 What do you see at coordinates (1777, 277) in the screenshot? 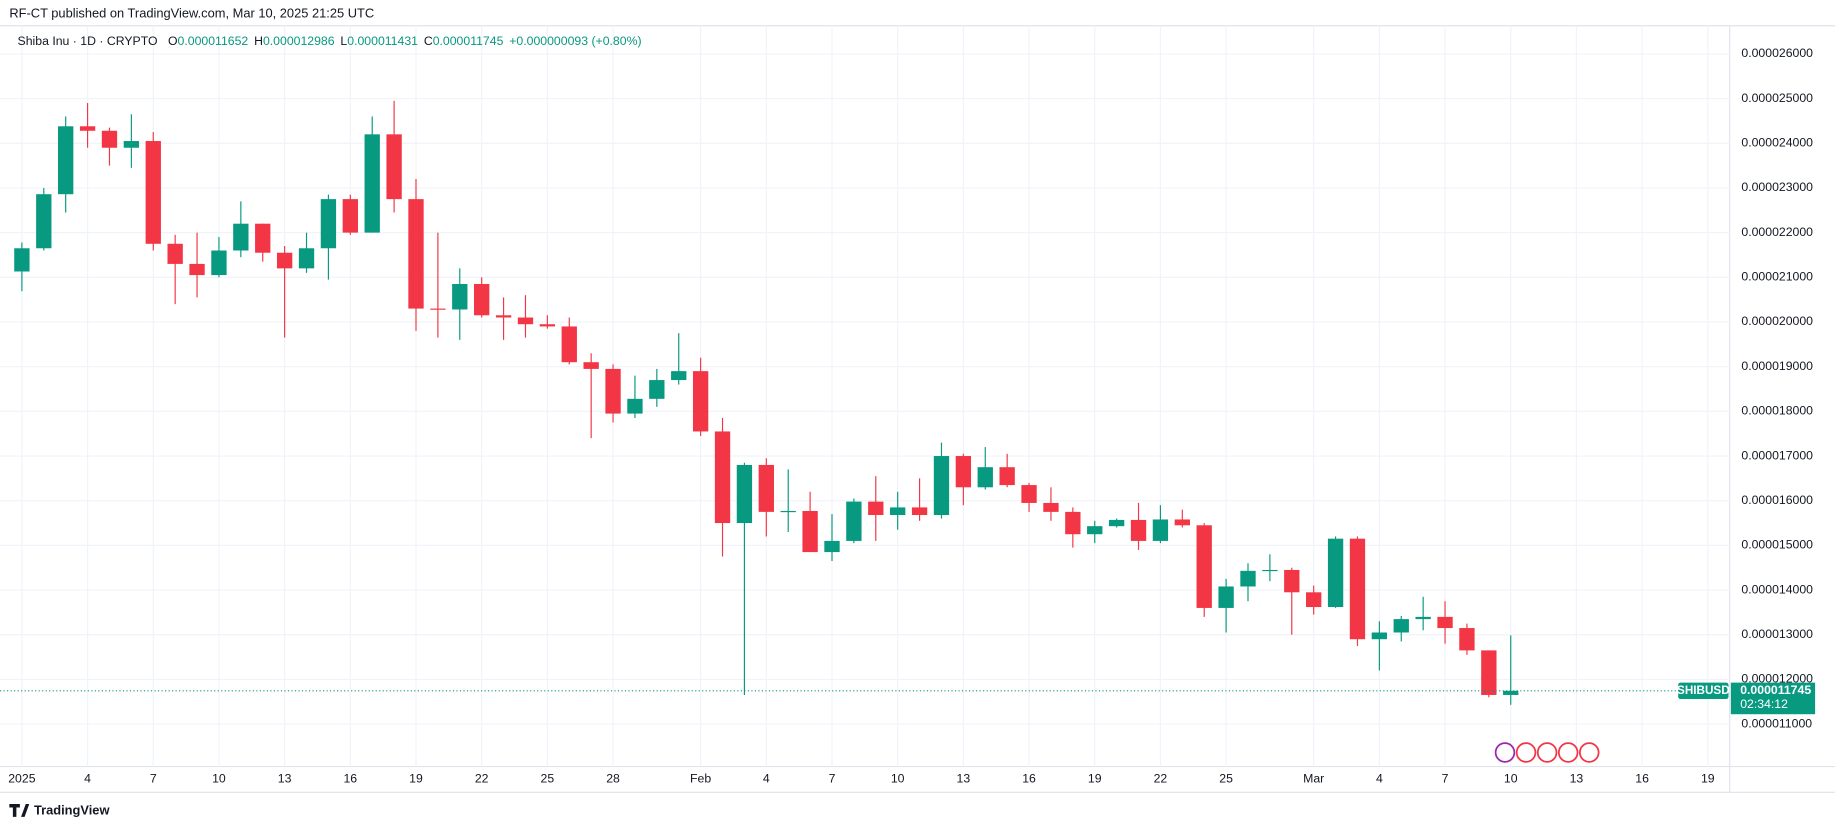
I see `y-tick-label: 0.000021000` at bounding box center [1777, 277].